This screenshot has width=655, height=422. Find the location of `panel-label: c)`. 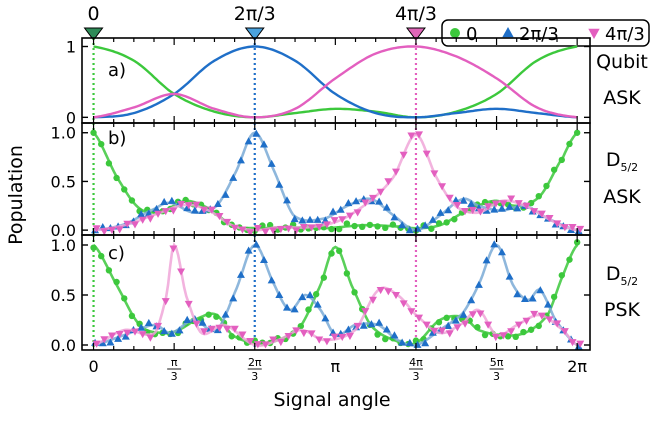

panel-label: c) is located at coordinates (116, 253).